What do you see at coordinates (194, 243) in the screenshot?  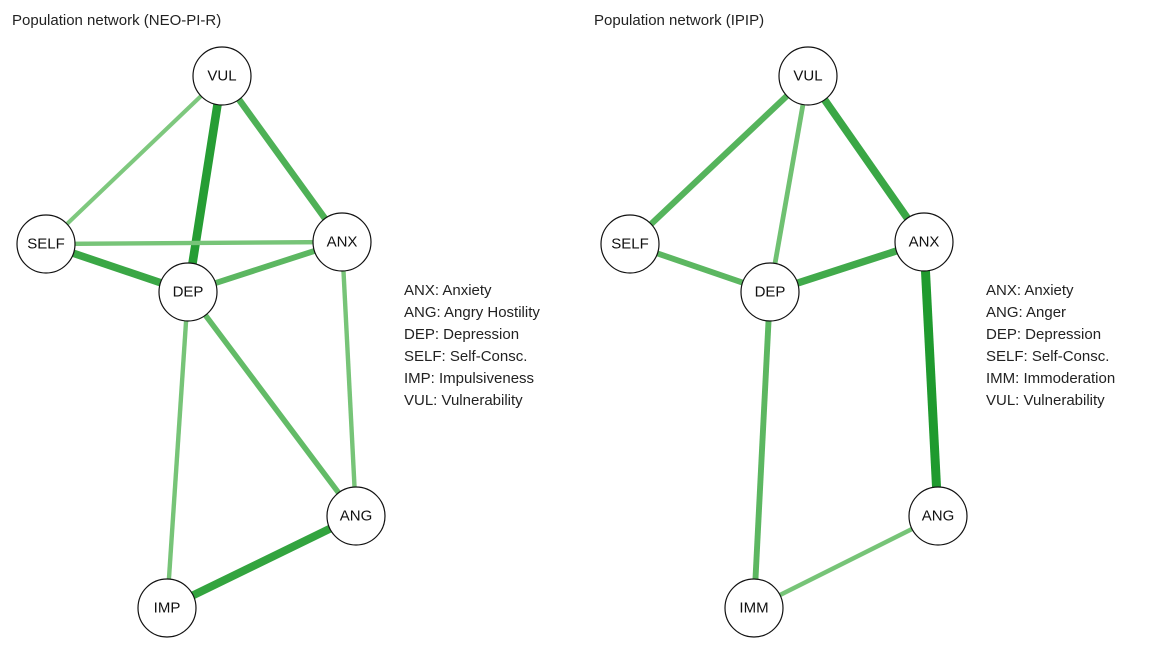 I see `edge-self-anx` at bounding box center [194, 243].